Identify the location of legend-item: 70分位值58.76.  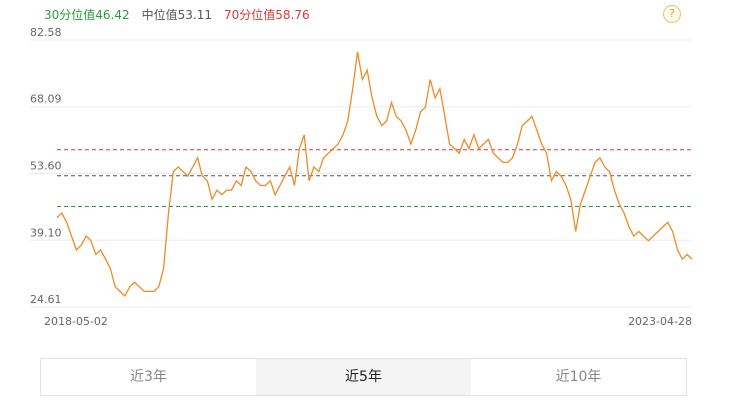
(267, 15).